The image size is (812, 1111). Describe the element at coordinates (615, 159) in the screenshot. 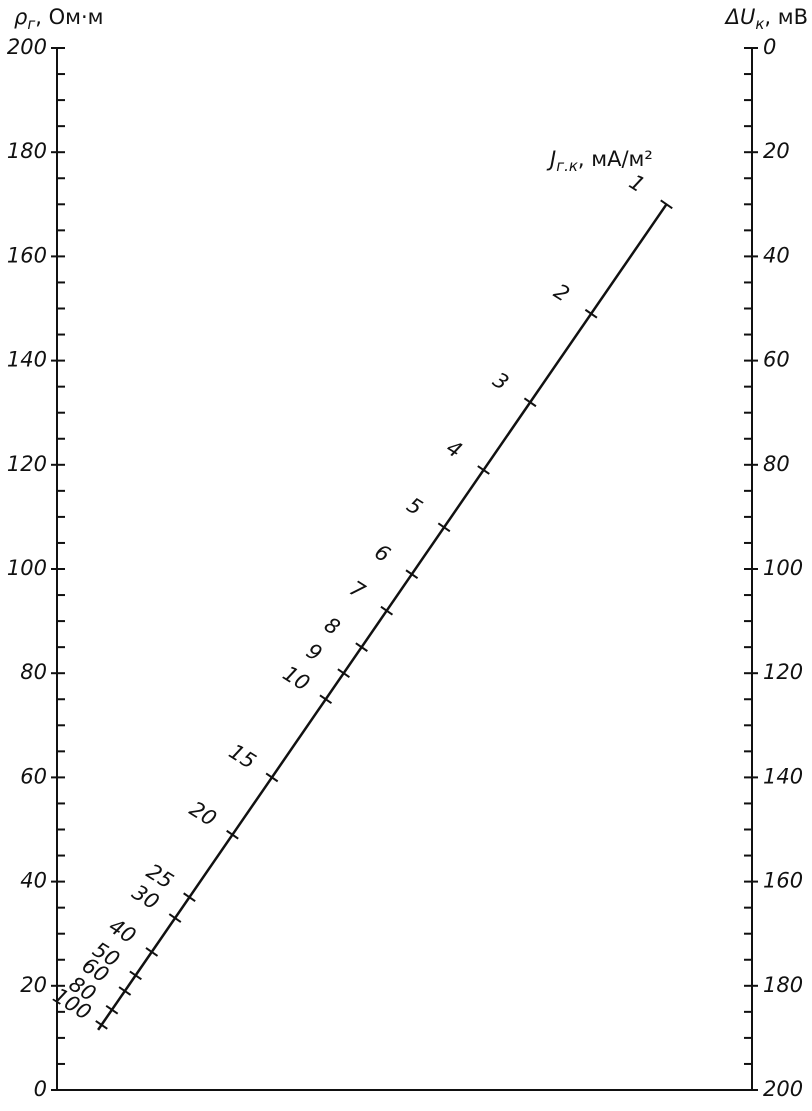

I see `axis-unit: , мА/м²` at that location.